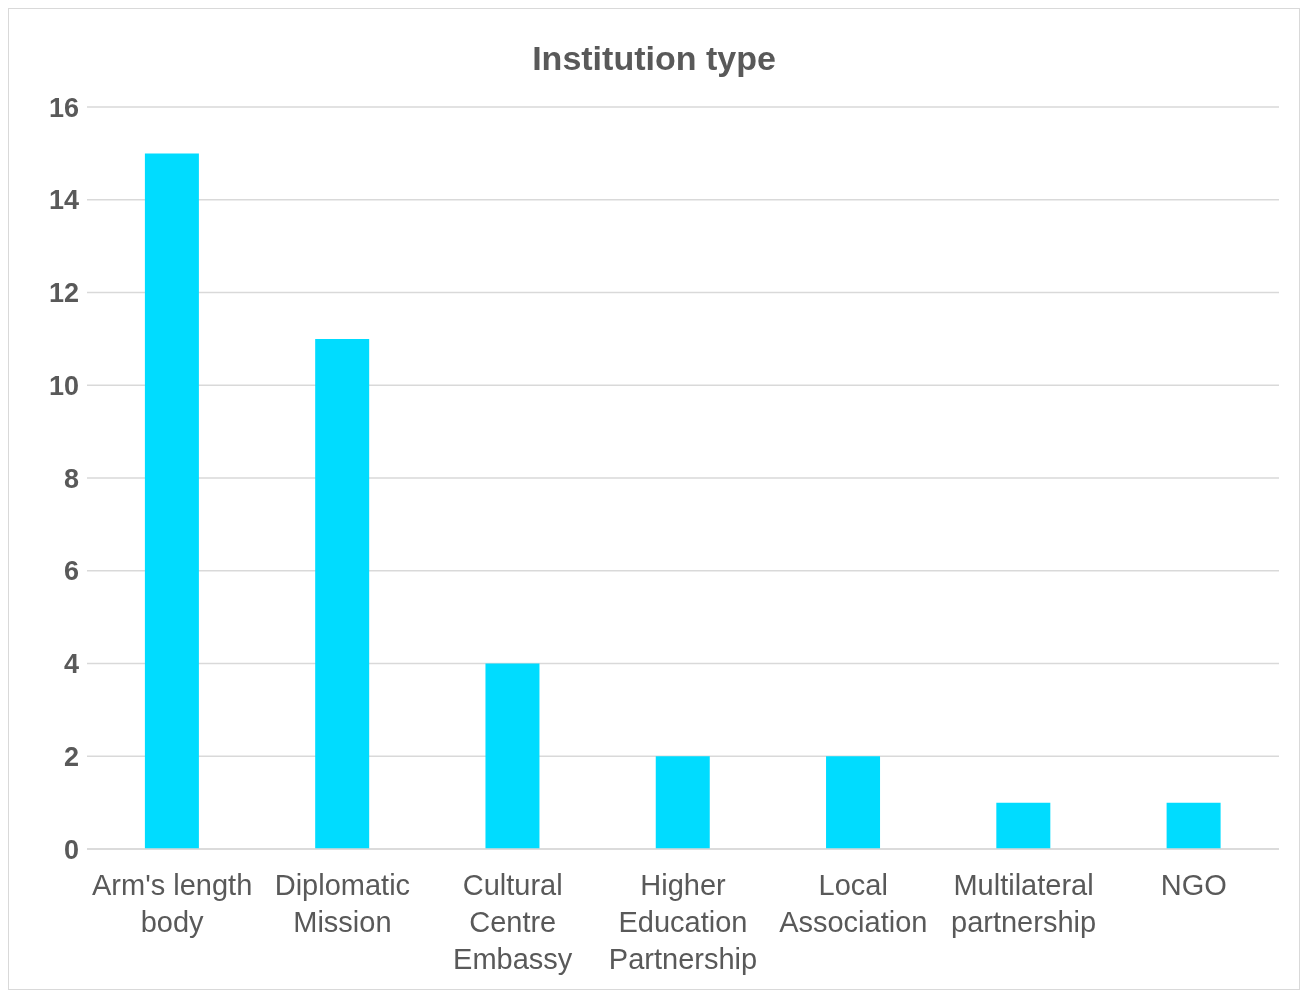 Image resolution: width=1304 pixels, height=994 pixels. Describe the element at coordinates (63, 385) in the screenshot. I see `y-tick-label: 10` at that location.